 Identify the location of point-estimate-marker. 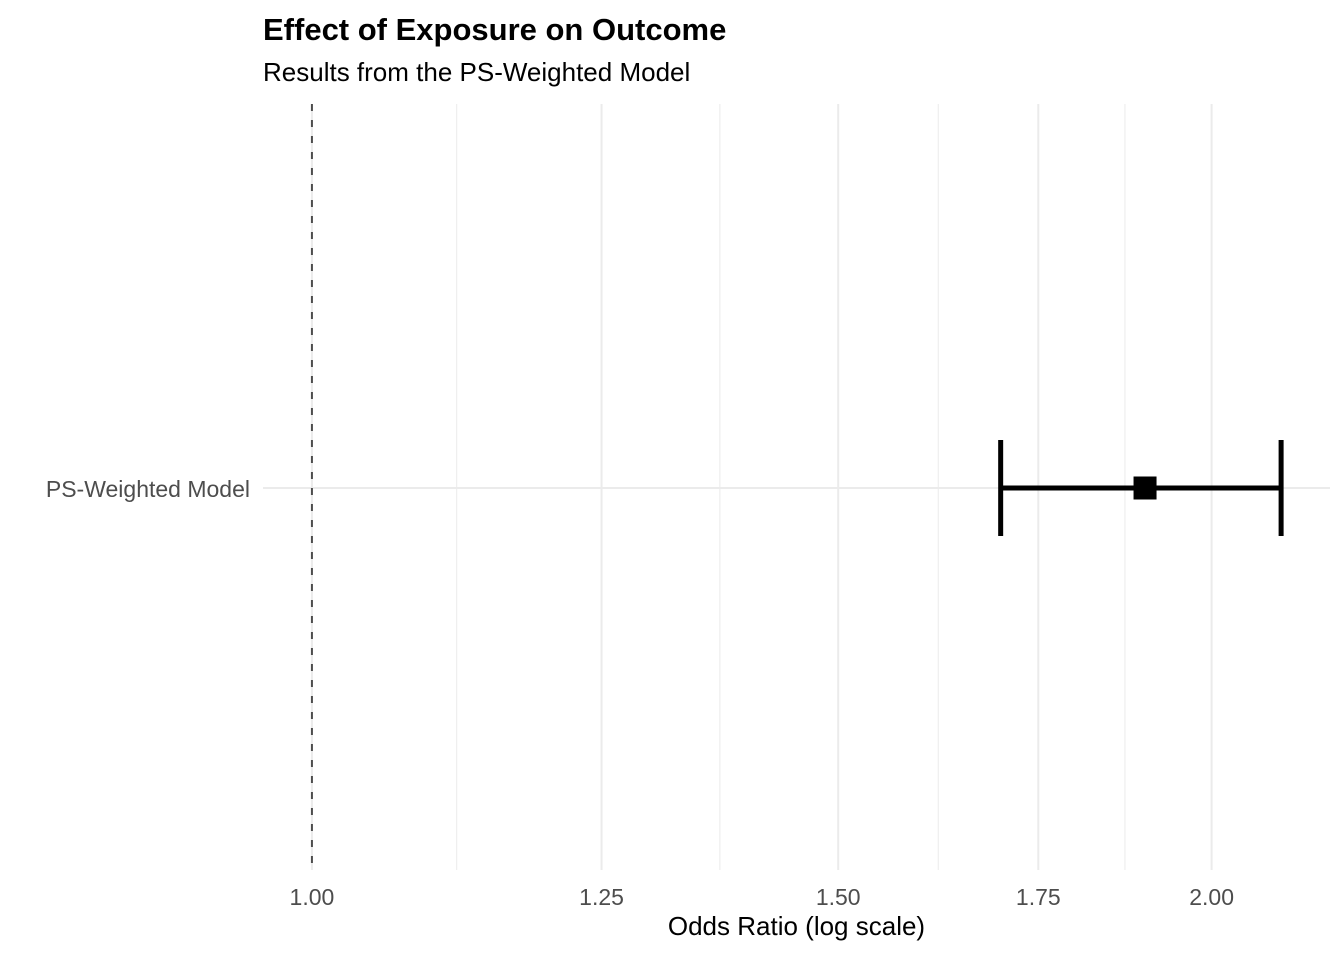
(1145, 488).